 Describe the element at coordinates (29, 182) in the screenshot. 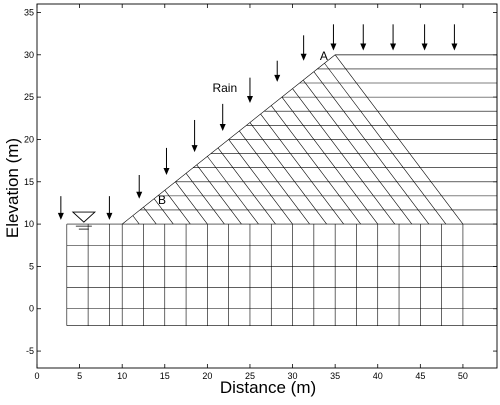

I see `y-tick-label: 15` at that location.